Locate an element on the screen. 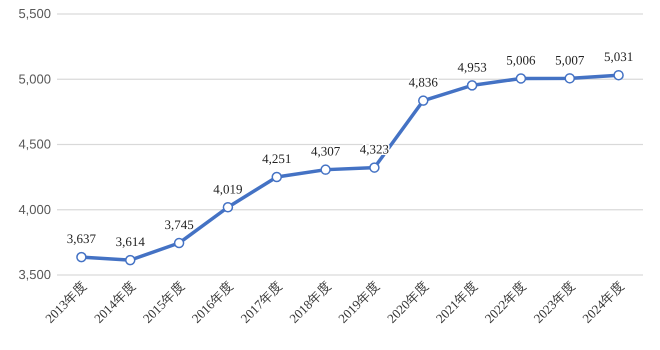  data-label: 5,007 is located at coordinates (570, 60).